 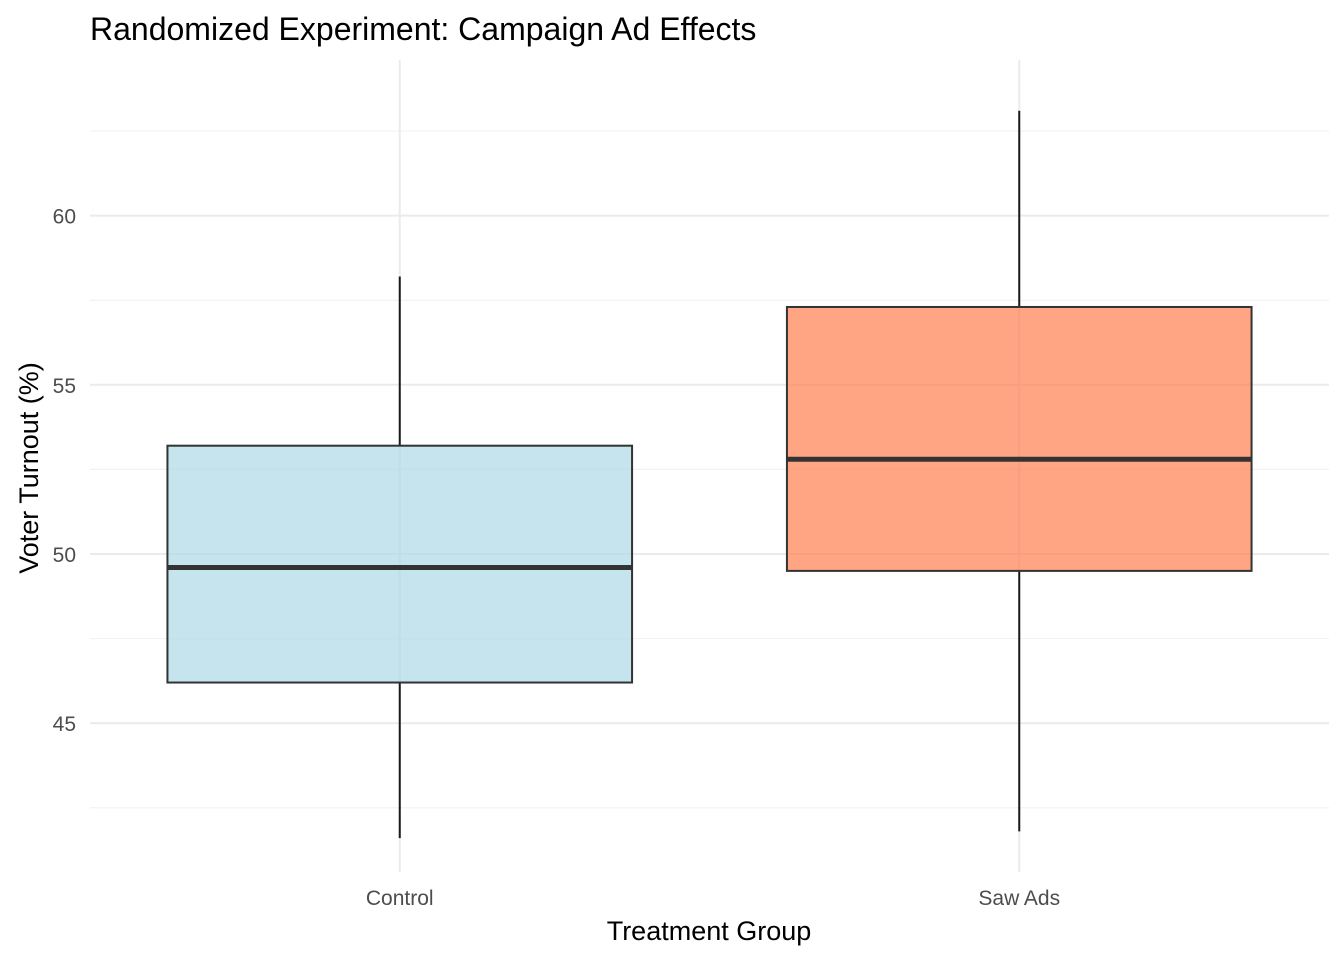 What do you see at coordinates (64, 724) in the screenshot?
I see `y-tick-label-45: 45` at bounding box center [64, 724].